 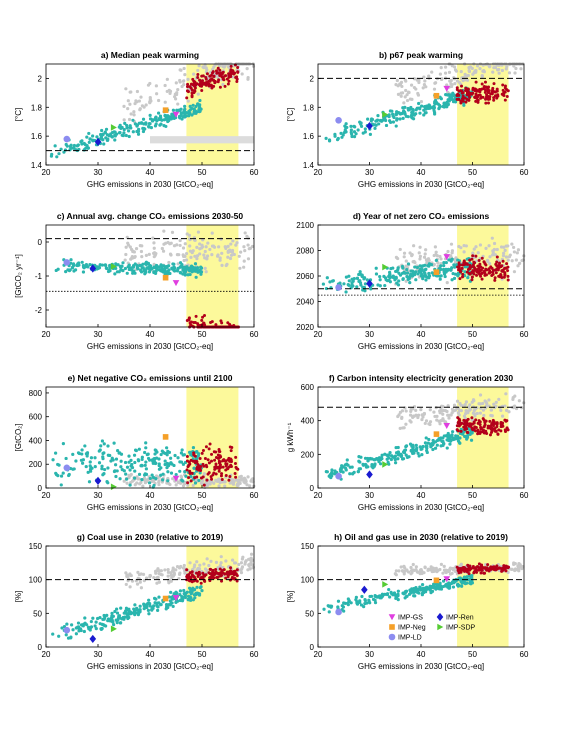 I want to click on imp-marker-imp-sdp, so click(x=385, y=584).